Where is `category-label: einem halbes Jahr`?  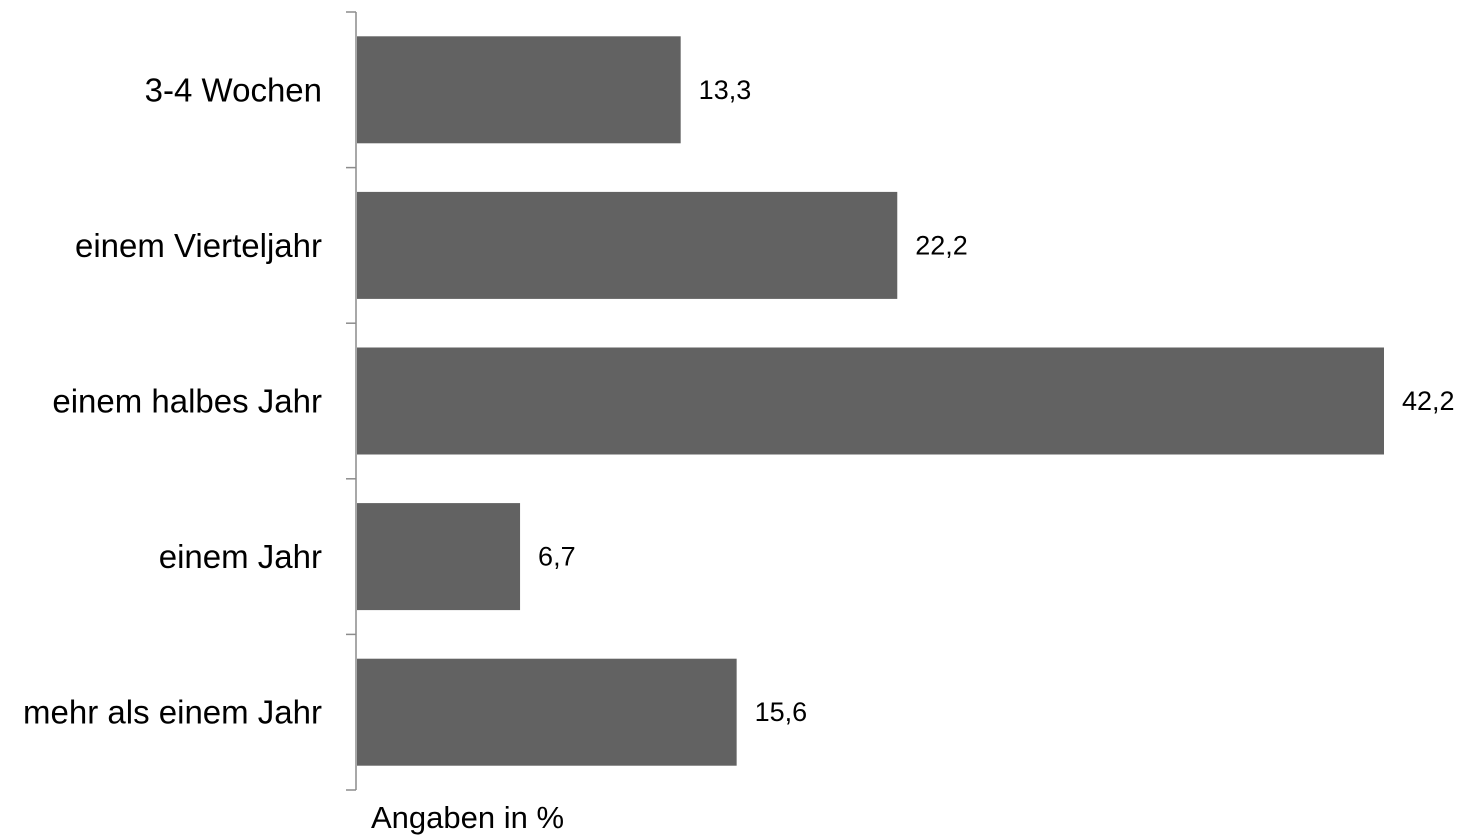 category-label: einem halbes Jahr is located at coordinates (187, 401).